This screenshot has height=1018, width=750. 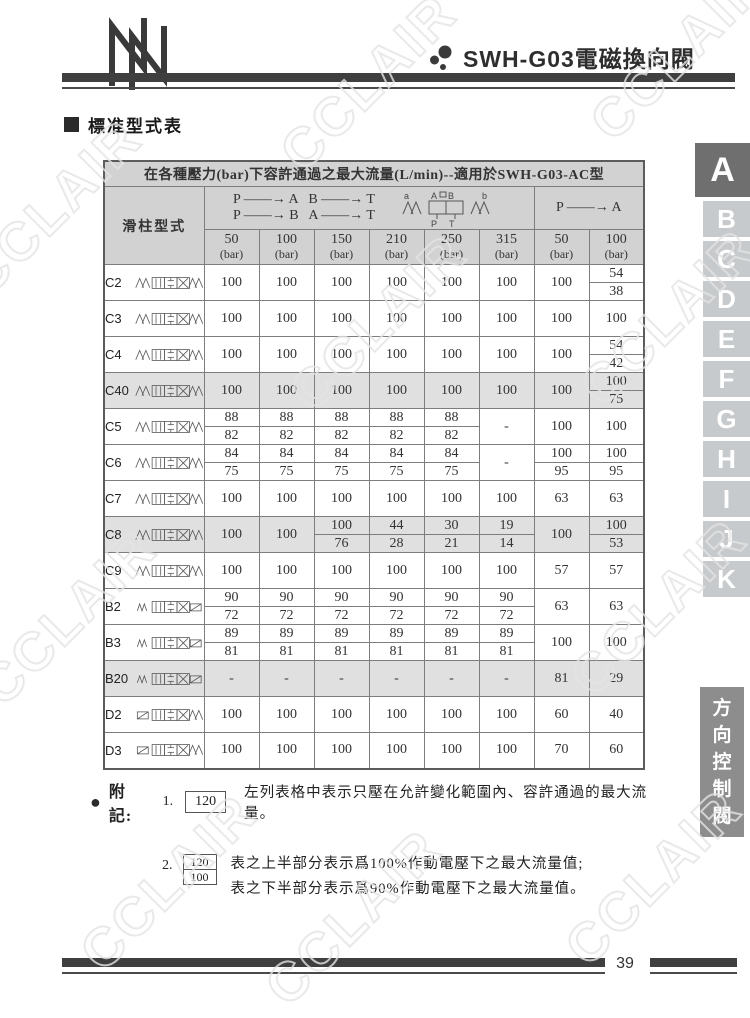 I want to click on table-cell: 81, so click(x=561, y=678).